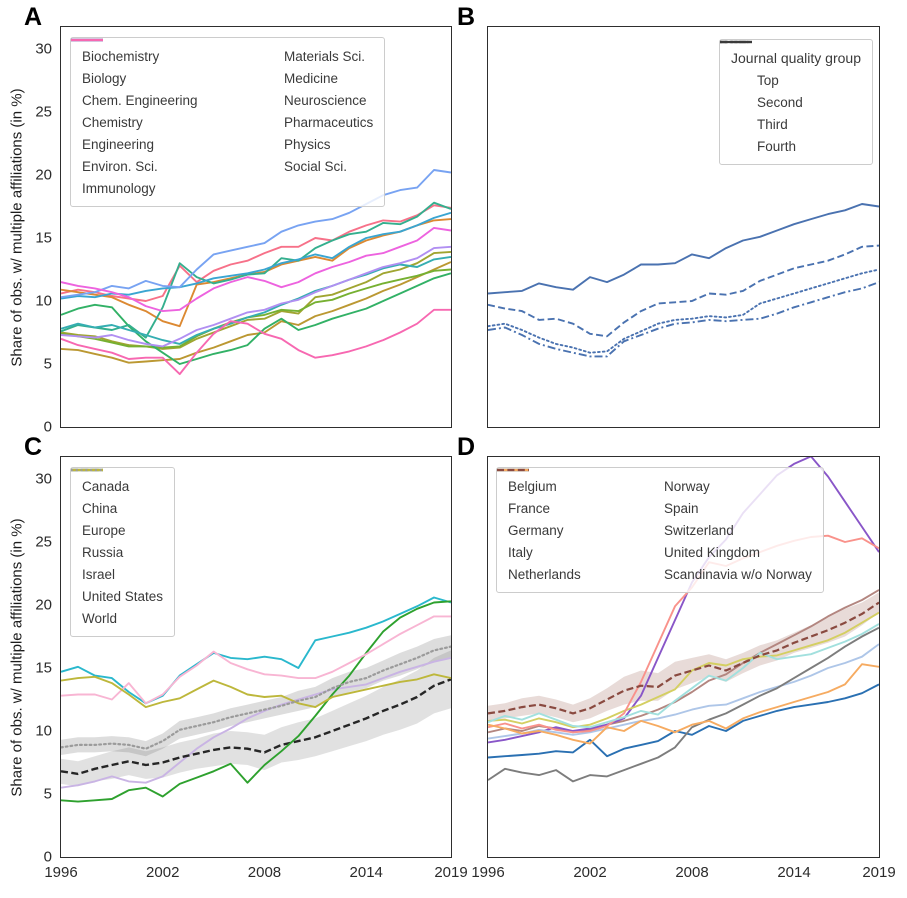 The image size is (907, 898). What do you see at coordinates (100, 618) in the screenshot?
I see `legend-label: World` at bounding box center [100, 618].